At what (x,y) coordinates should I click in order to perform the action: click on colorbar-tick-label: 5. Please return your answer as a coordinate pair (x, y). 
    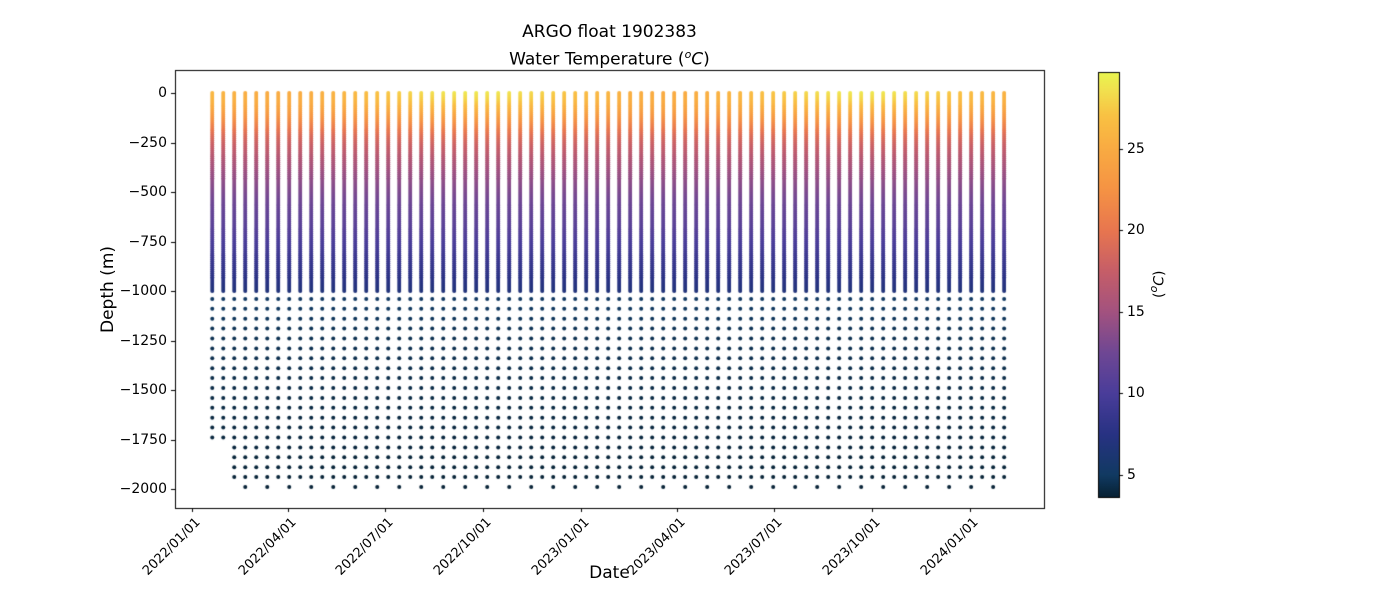
    Looking at the image, I should click on (1131, 474).